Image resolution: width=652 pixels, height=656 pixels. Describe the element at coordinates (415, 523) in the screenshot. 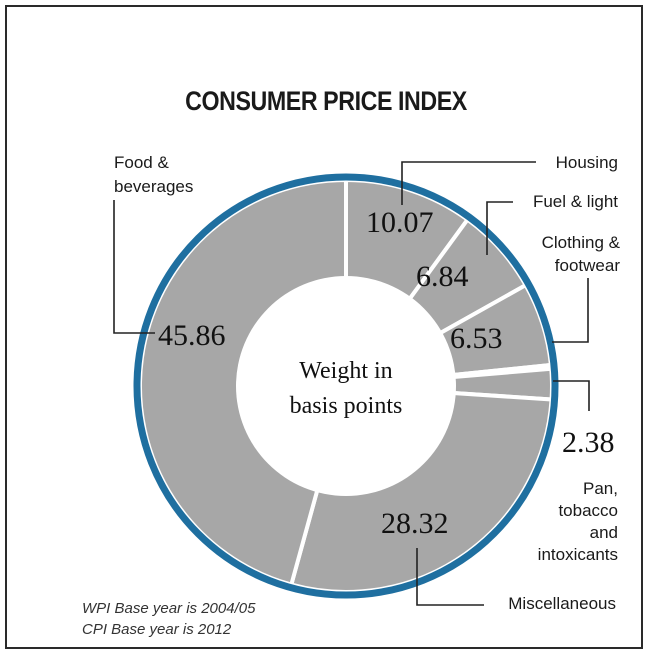

I see `value-label-misc: 28.32` at that location.